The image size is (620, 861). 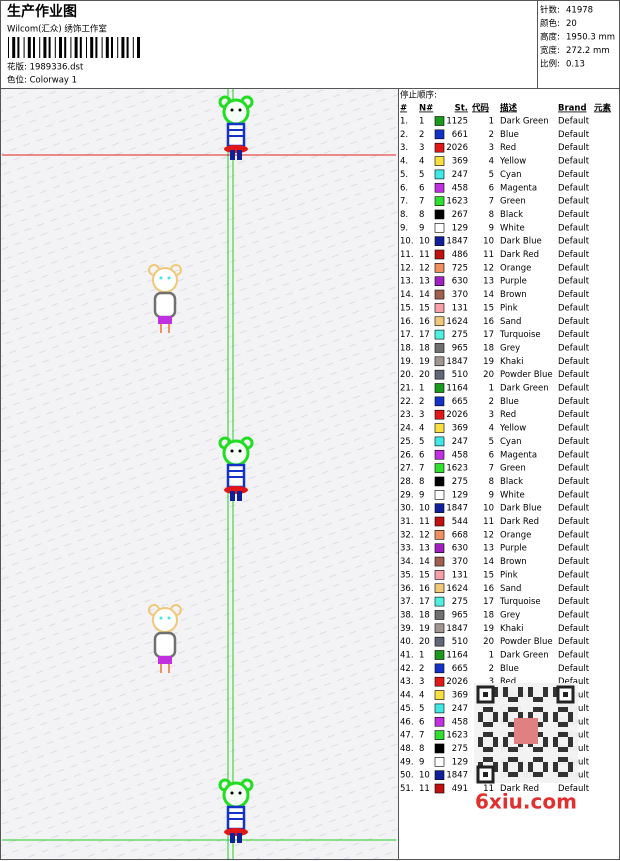 I want to click on row-number: 3., so click(x=404, y=148).